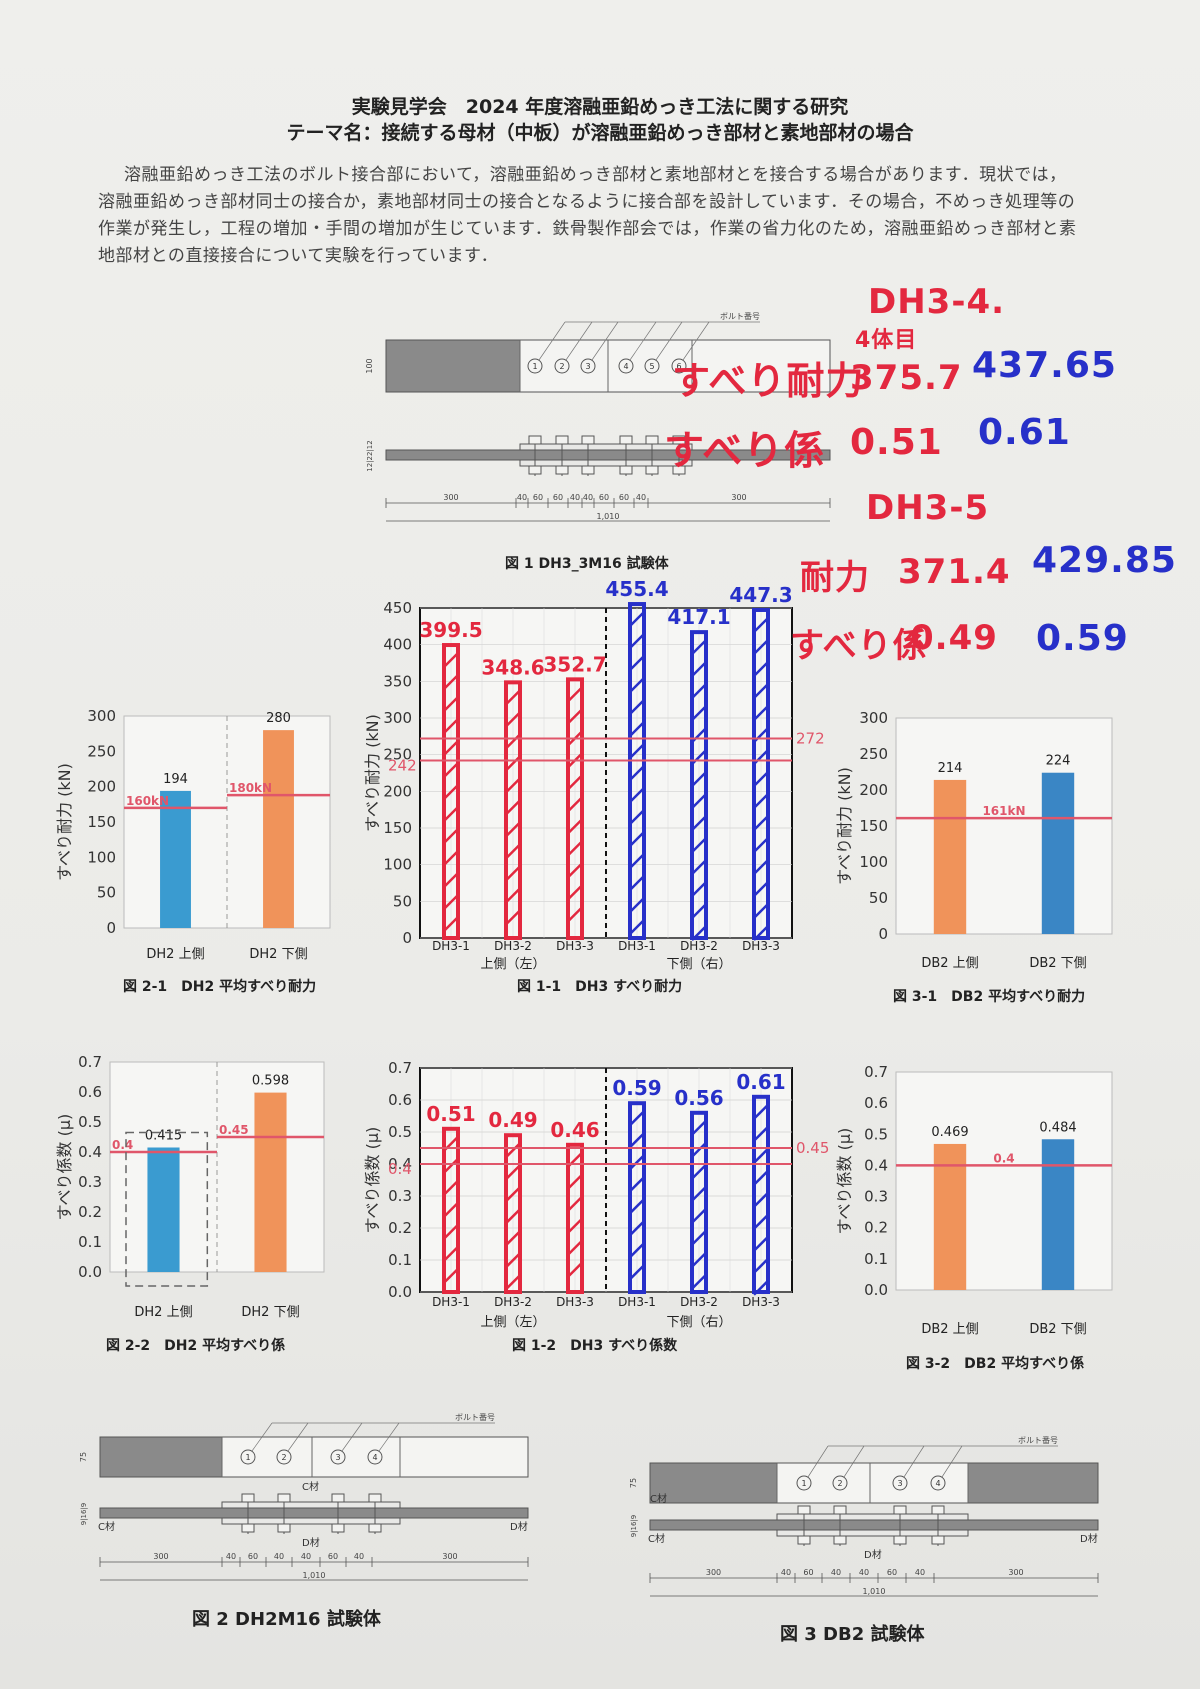 Image resolution: width=1200 pixels, height=1689 pixels. What do you see at coordinates (1057, 1329) in the screenshot?
I see `fig3_2-category-label: DB2 下側` at bounding box center [1057, 1329].